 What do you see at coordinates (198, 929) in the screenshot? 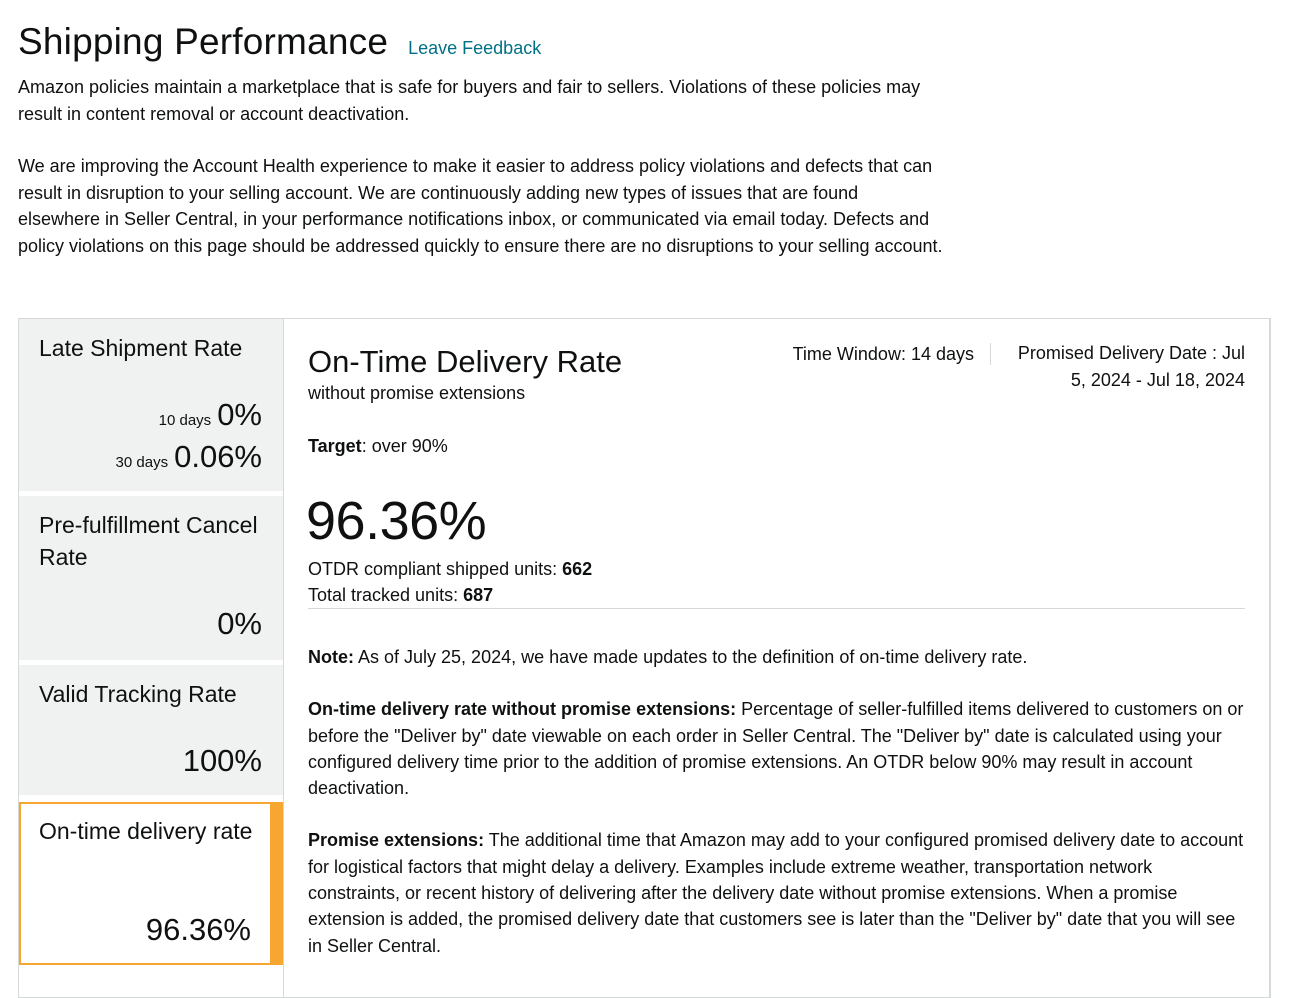
I see `metric-value: 96.36%` at bounding box center [198, 929].